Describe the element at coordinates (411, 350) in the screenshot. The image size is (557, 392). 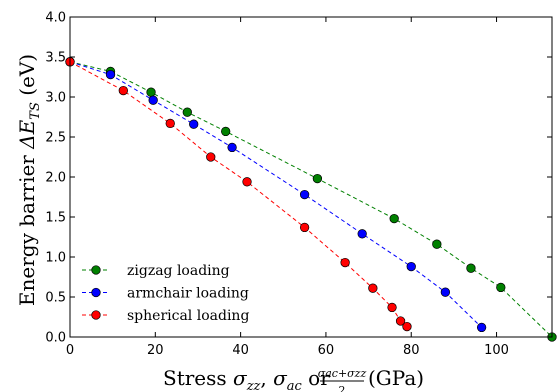
I see `x-tick-label: 80` at that location.